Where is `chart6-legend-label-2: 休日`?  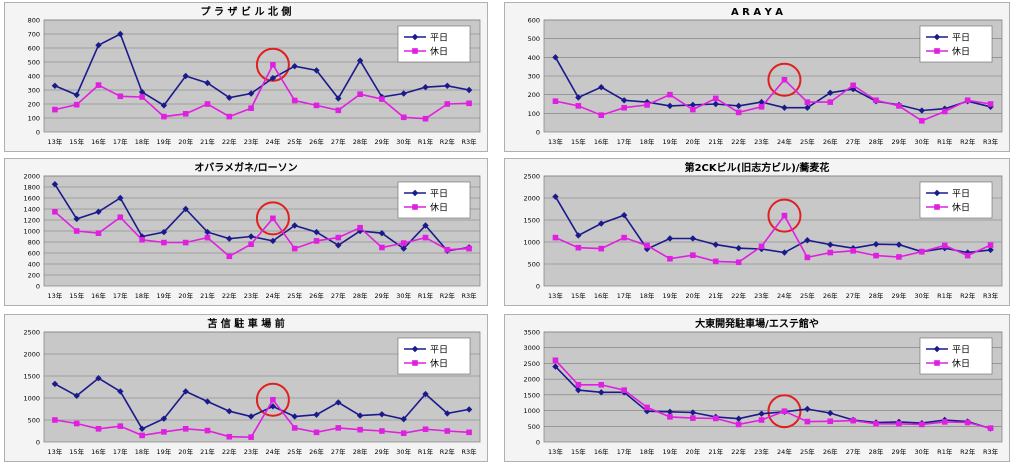
chart6-legend-label-2: 休日 is located at coordinates (961, 364).